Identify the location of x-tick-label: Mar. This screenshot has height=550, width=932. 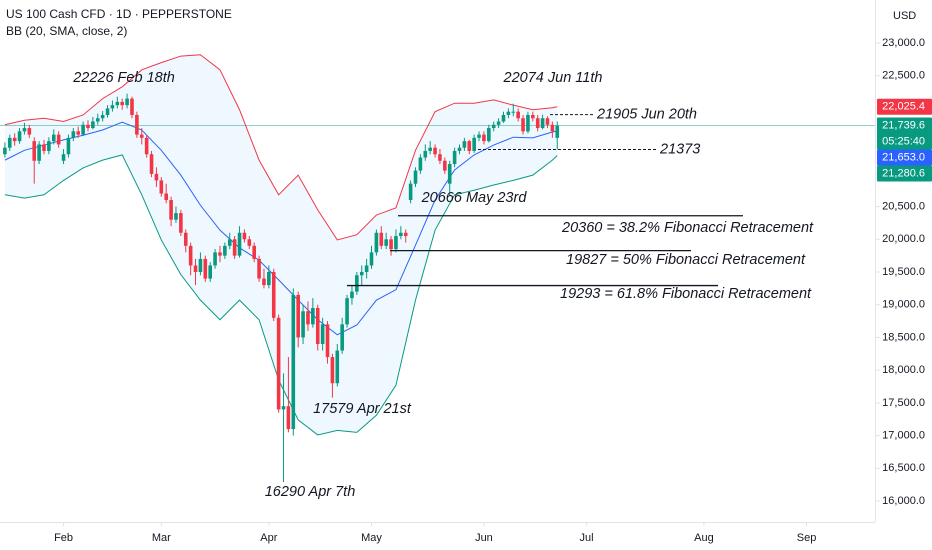
(161, 538).